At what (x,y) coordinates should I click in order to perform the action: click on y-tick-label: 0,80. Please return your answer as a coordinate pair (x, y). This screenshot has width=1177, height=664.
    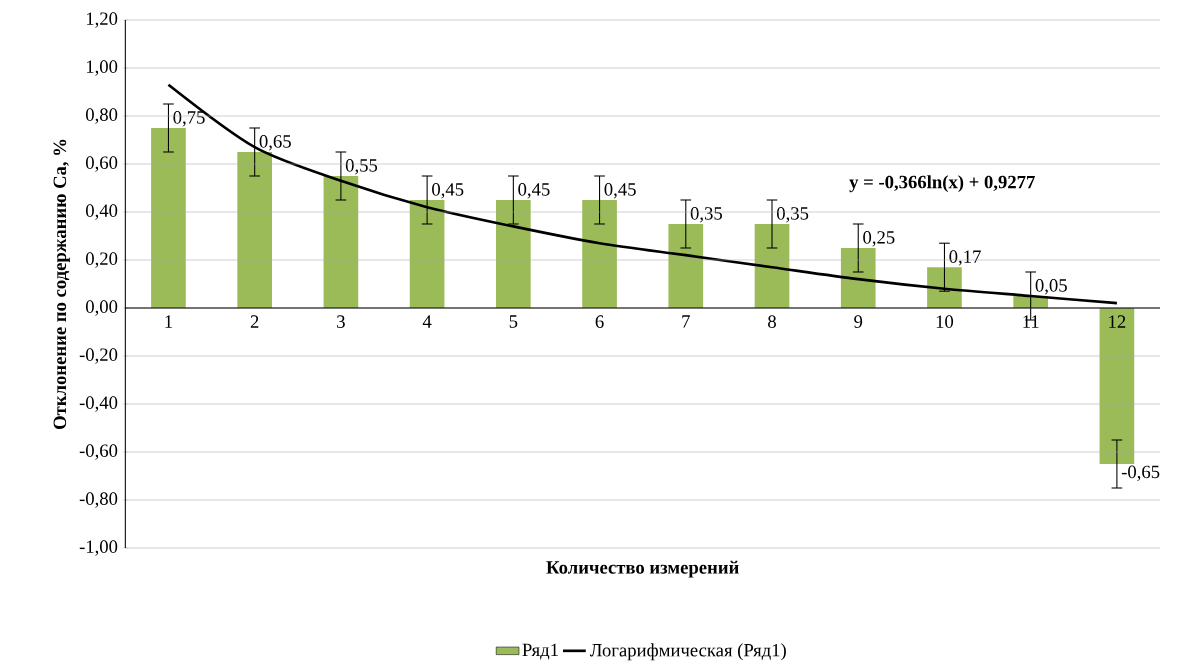
    Looking at the image, I should click on (102, 116).